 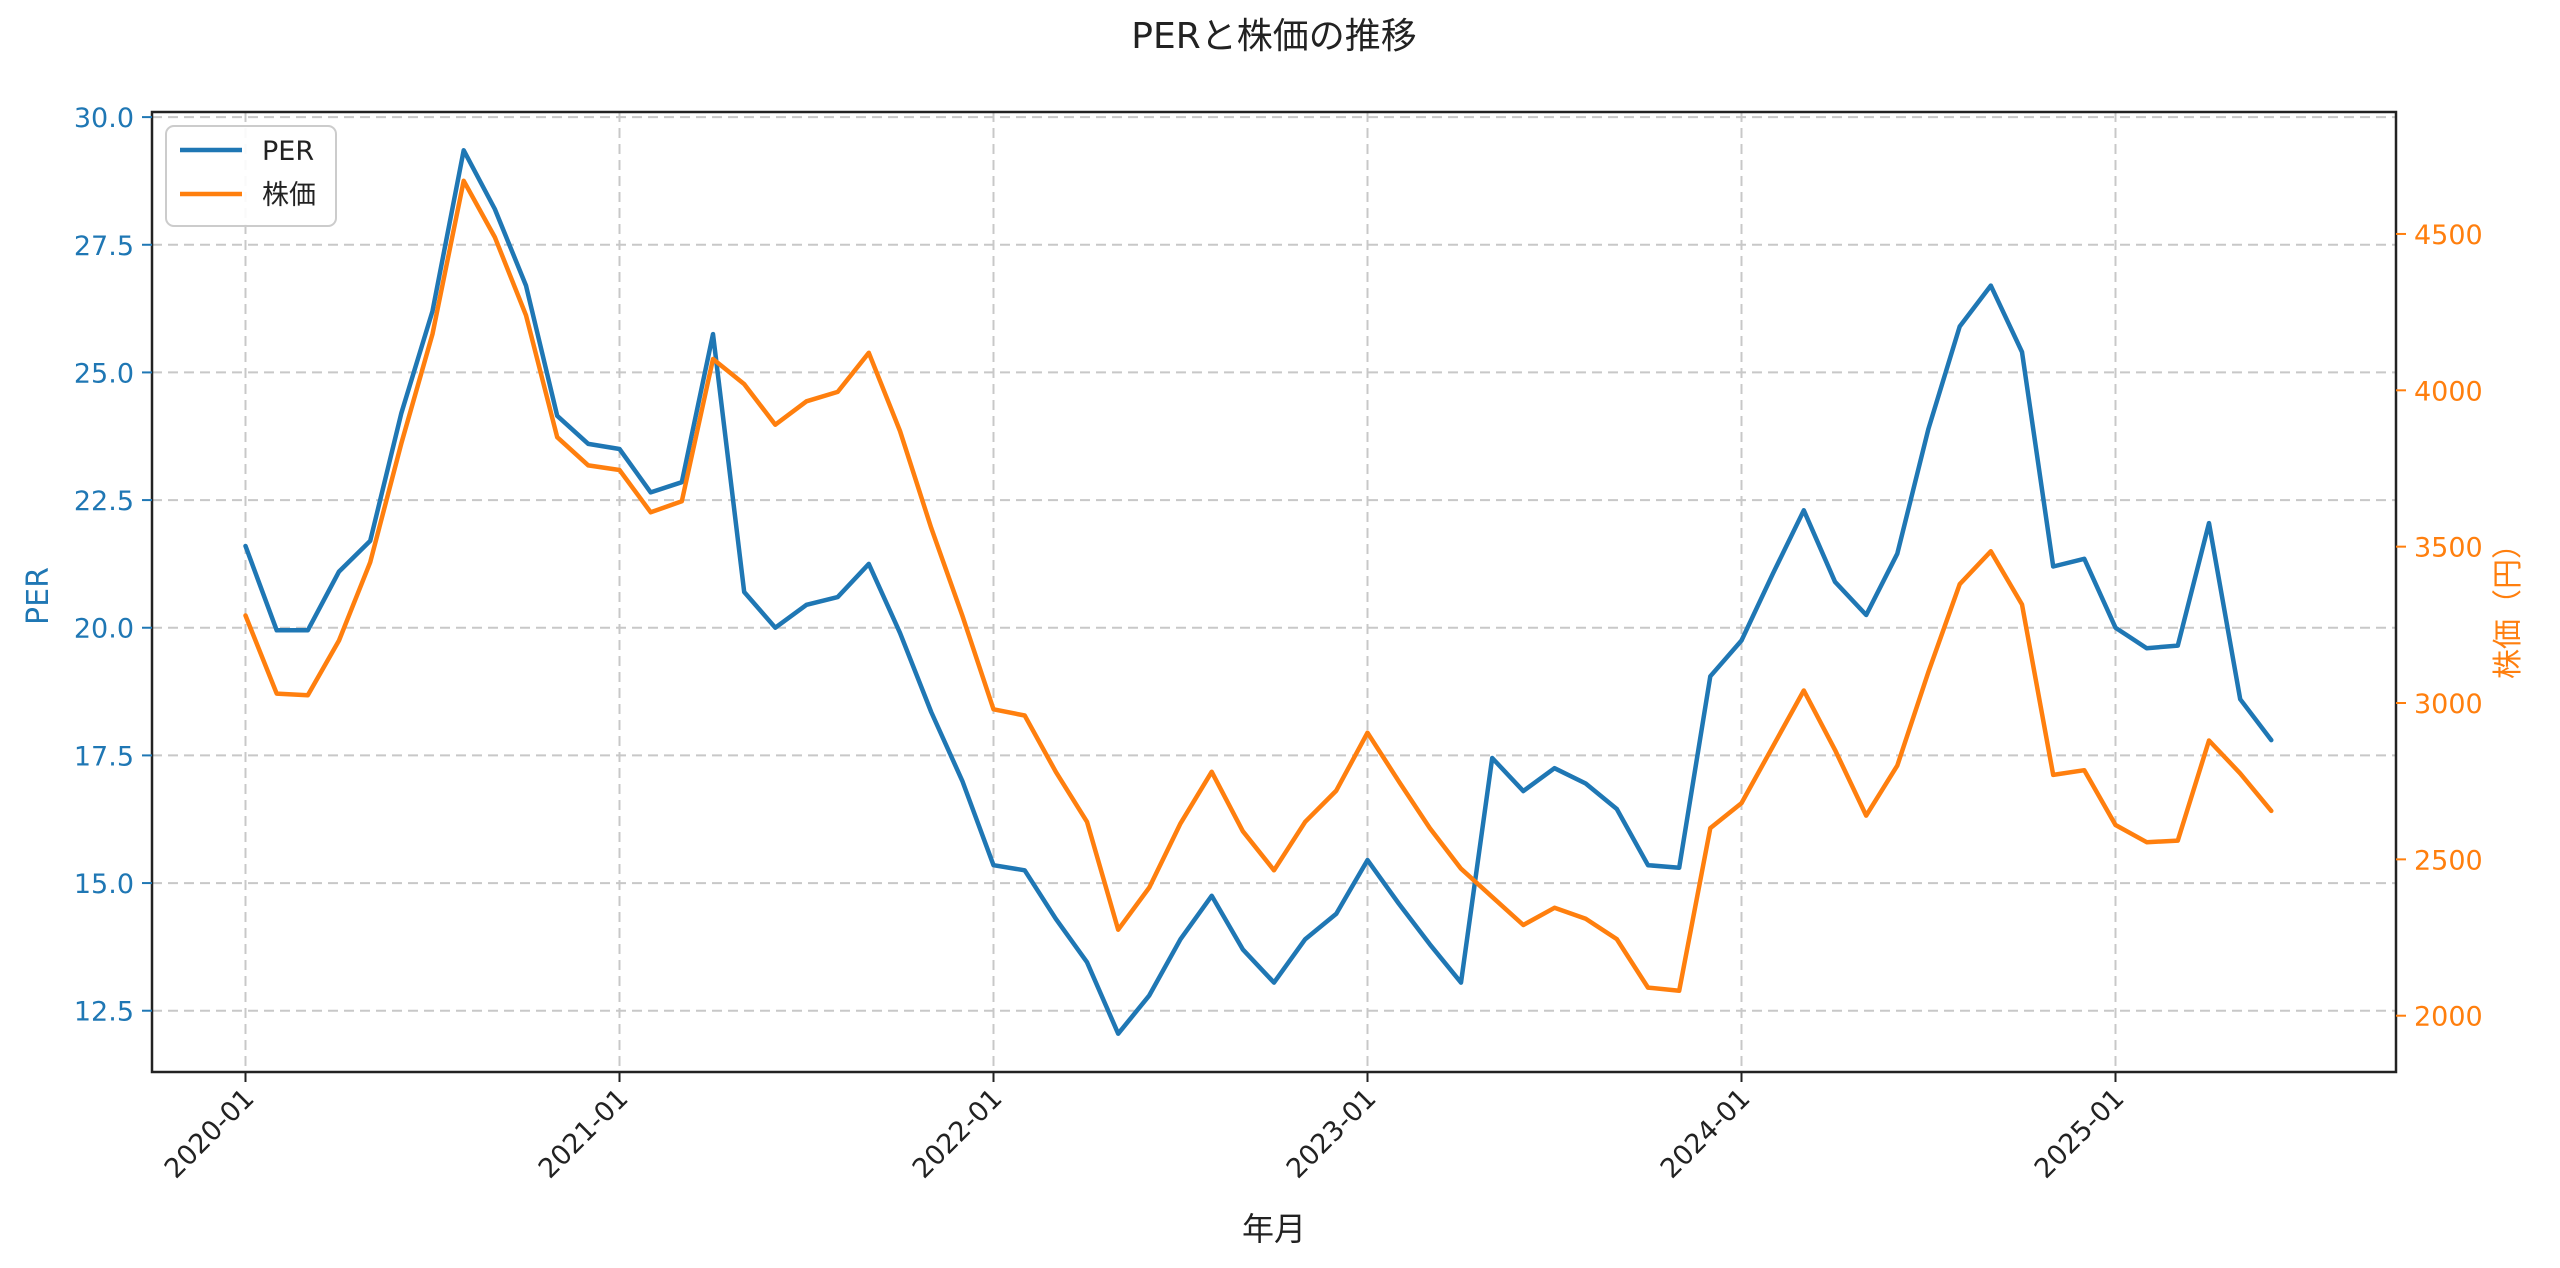 I want to click on y-tick-label-left: 25.0, so click(x=104, y=373).